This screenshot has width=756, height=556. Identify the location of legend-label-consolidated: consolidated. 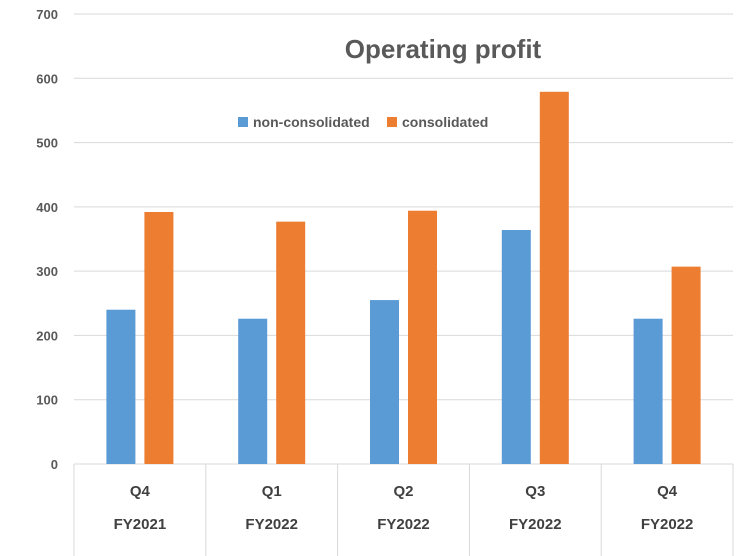
(445, 122).